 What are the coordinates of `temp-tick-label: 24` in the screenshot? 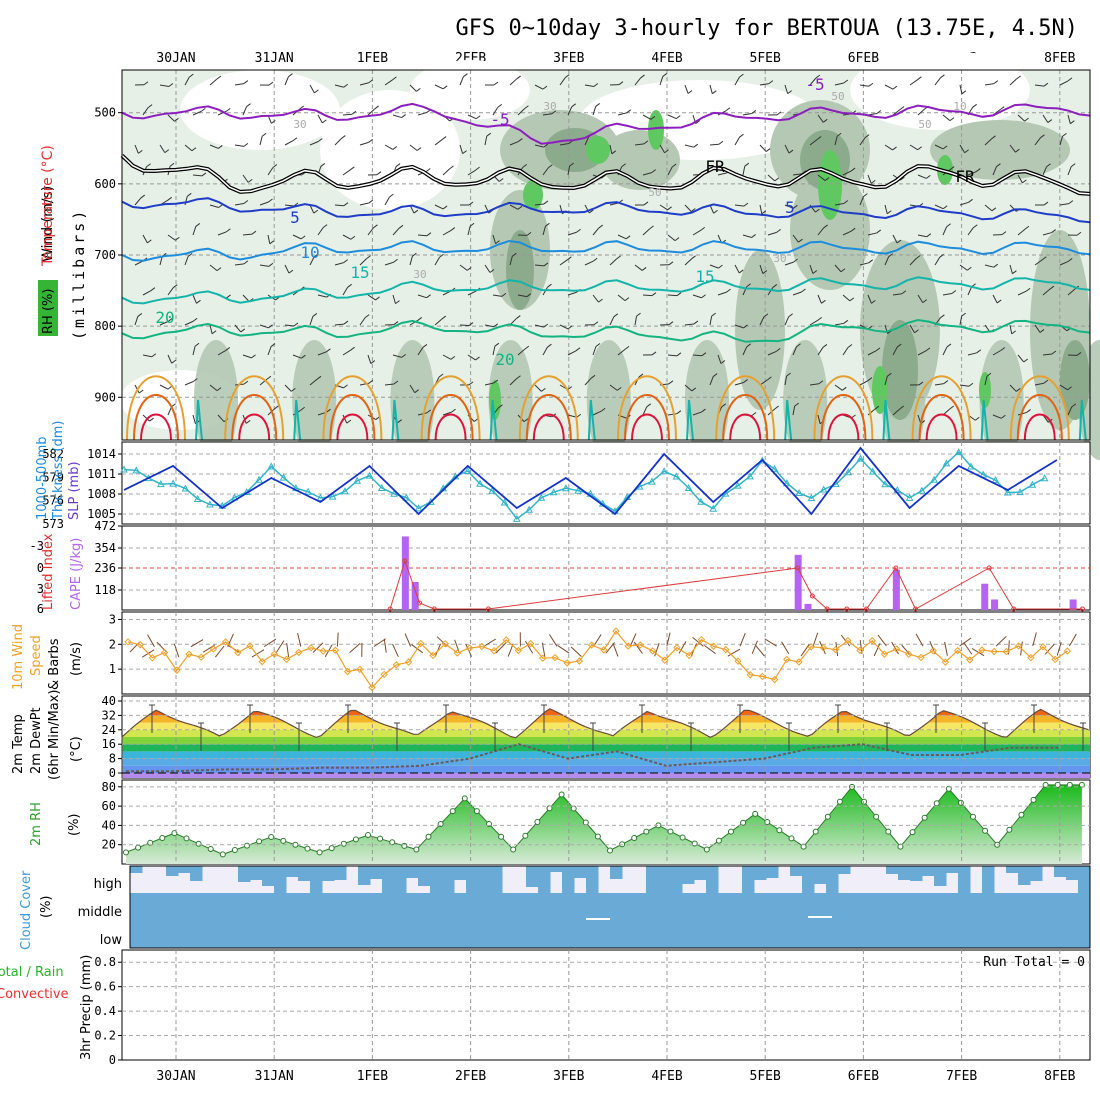 It's located at (109, 730).